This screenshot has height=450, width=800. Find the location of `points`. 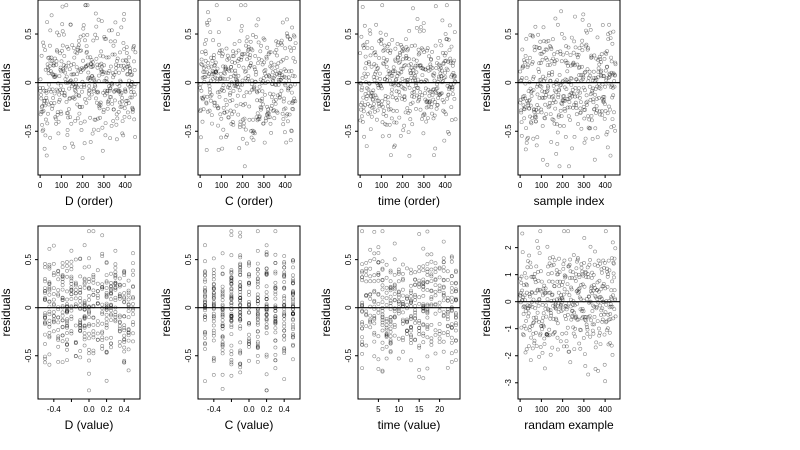

points is located at coordinates (408, 80).